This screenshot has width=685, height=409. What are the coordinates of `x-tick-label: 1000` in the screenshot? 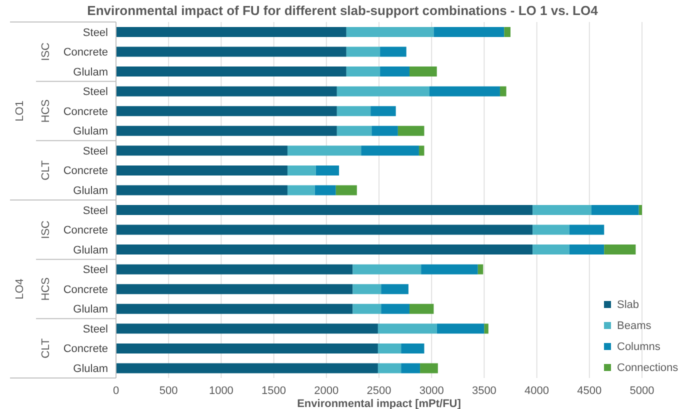 It's located at (221, 390).